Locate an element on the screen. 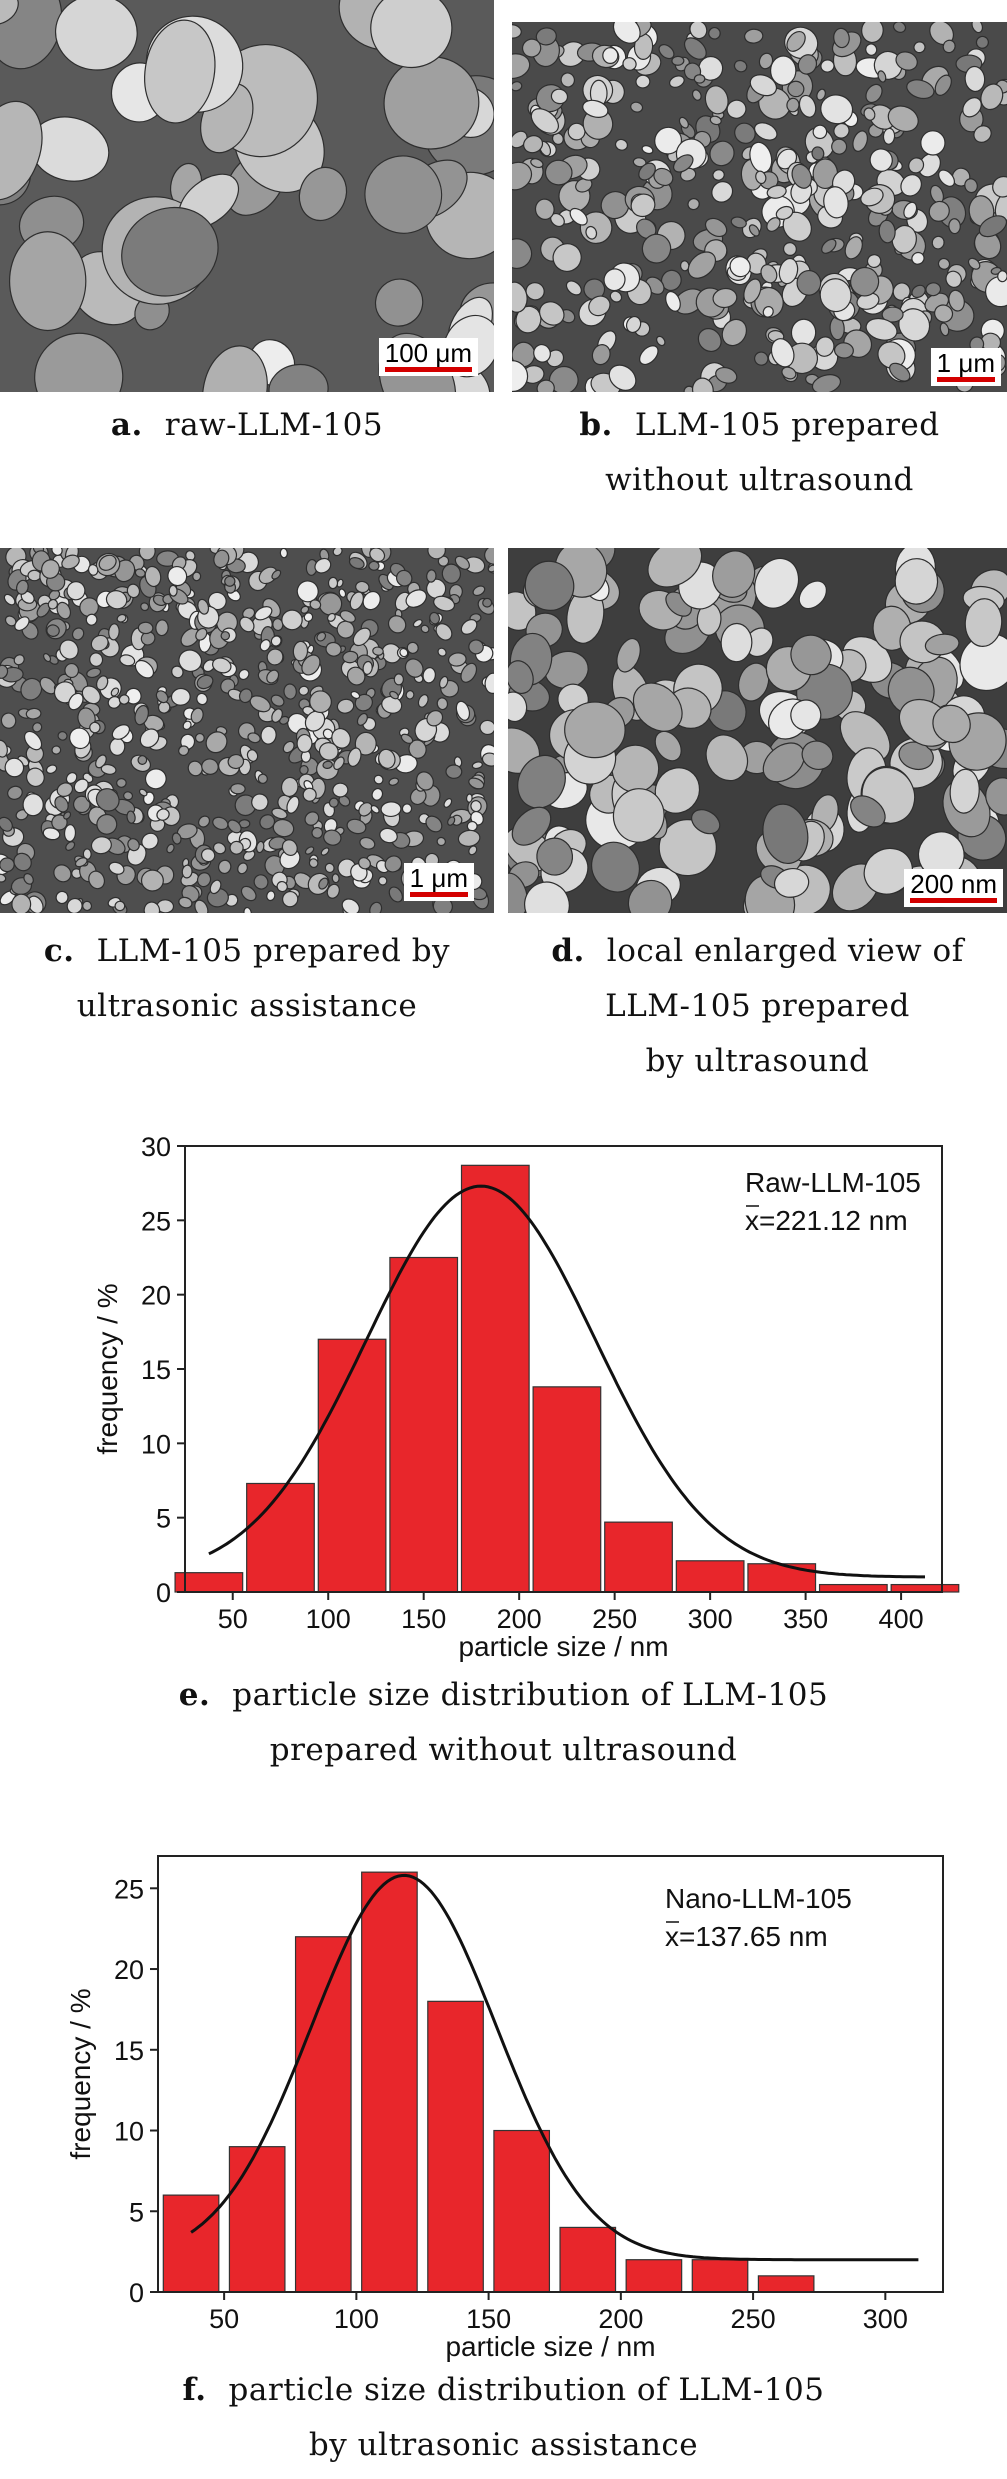  sem-image-local-enlarged: 200 nm is located at coordinates (757, 730).